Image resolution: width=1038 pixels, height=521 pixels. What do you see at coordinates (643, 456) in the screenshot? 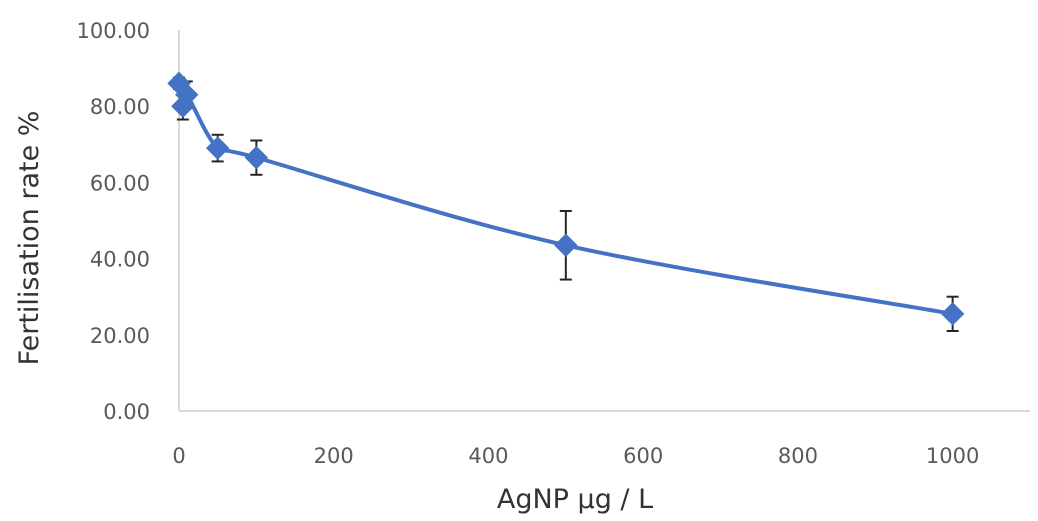
I see `x-tick-label: 600` at bounding box center [643, 456].